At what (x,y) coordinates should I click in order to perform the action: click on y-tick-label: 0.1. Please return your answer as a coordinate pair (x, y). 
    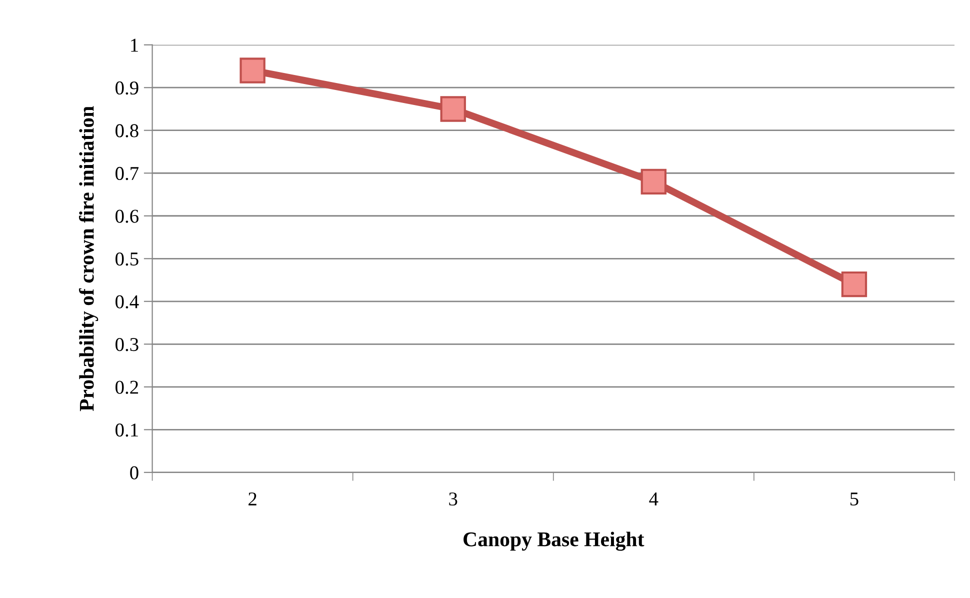
    Looking at the image, I should click on (127, 430).